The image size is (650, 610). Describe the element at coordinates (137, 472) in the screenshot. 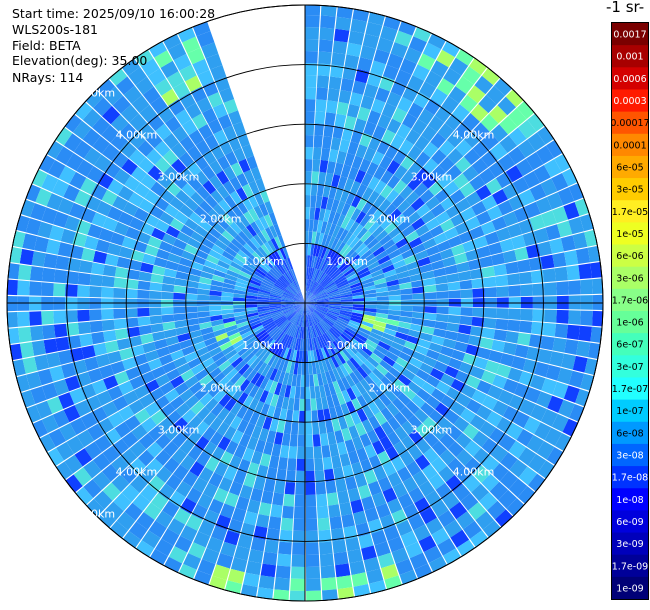

I see `range-ring-label: 4.00km` at that location.